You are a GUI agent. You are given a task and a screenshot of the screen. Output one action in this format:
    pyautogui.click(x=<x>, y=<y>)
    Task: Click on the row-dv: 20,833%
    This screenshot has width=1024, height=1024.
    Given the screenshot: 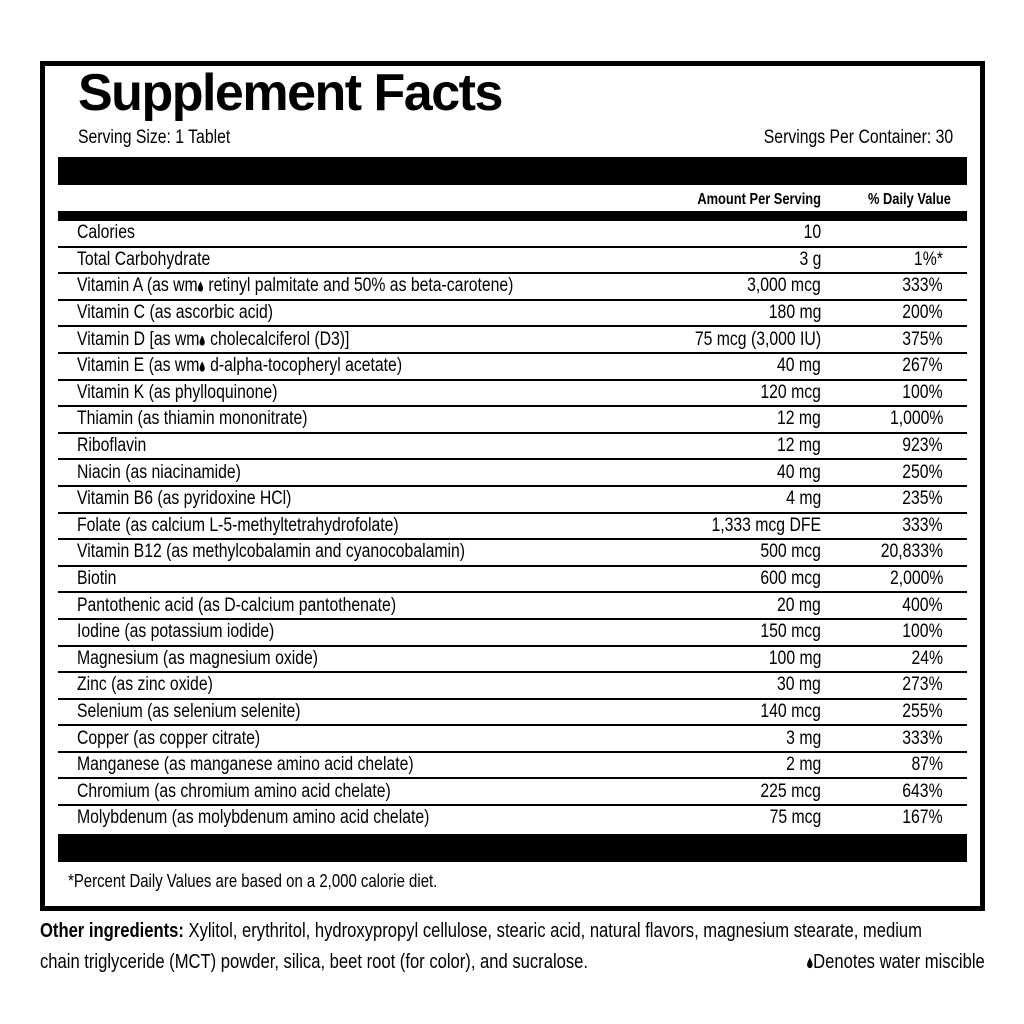 What is the action you would take?
    pyautogui.click(x=911, y=552)
    